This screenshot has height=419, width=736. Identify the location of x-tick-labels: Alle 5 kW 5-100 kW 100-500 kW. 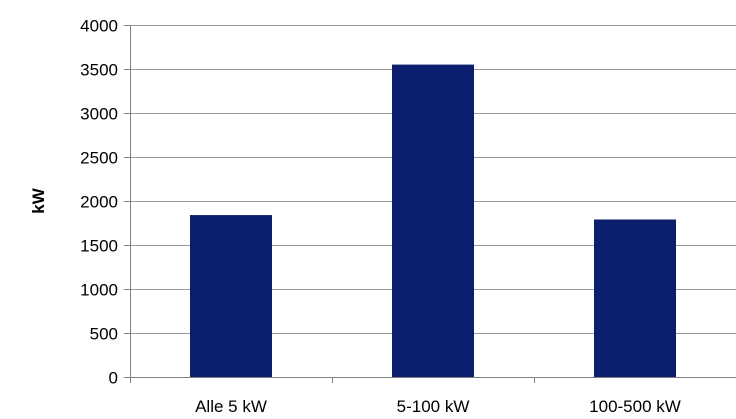
(438, 406).